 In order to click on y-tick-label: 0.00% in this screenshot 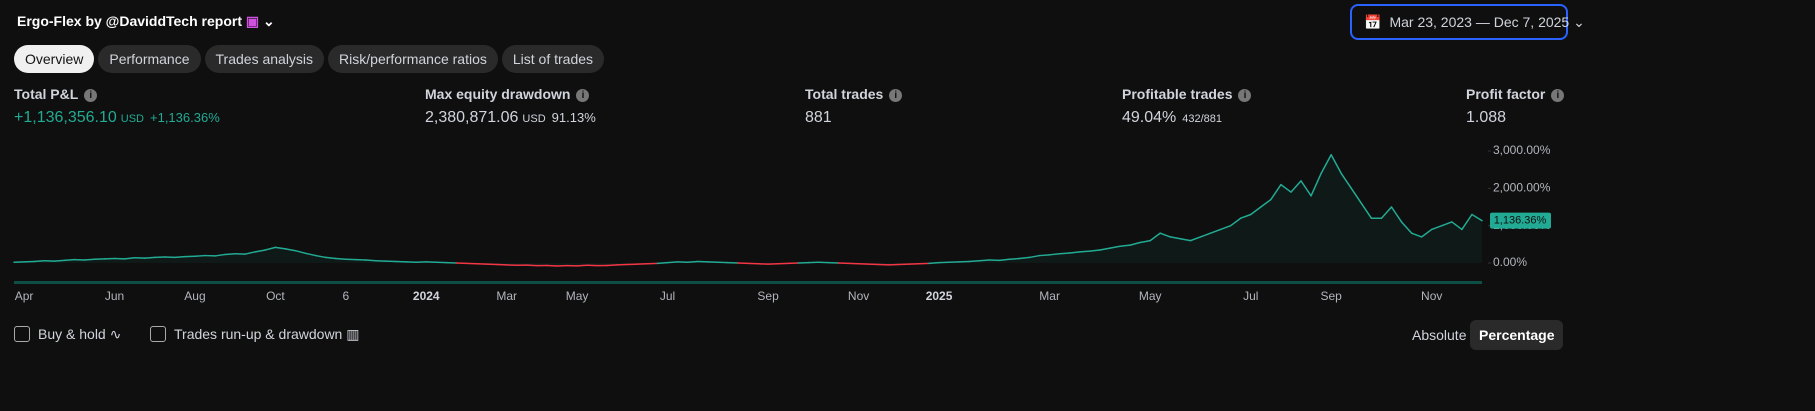, I will do `click(1510, 262)`.